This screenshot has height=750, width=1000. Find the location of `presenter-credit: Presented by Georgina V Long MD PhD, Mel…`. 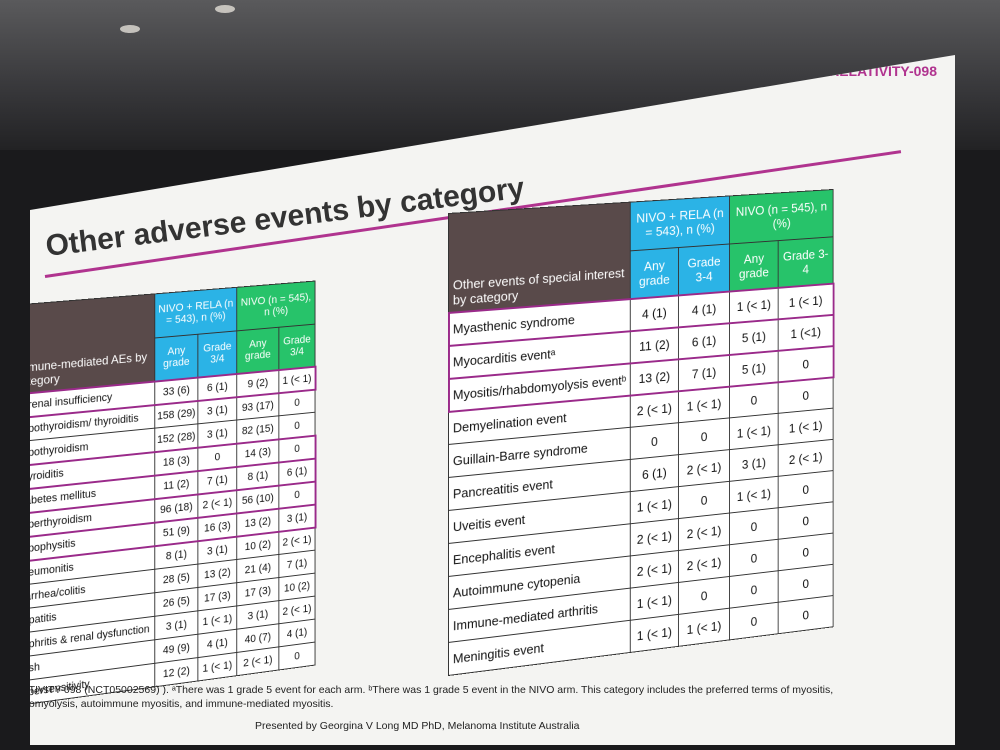

presenter-credit: Presented by Georgina V Long MD PhD, Mel… is located at coordinates (417, 726).